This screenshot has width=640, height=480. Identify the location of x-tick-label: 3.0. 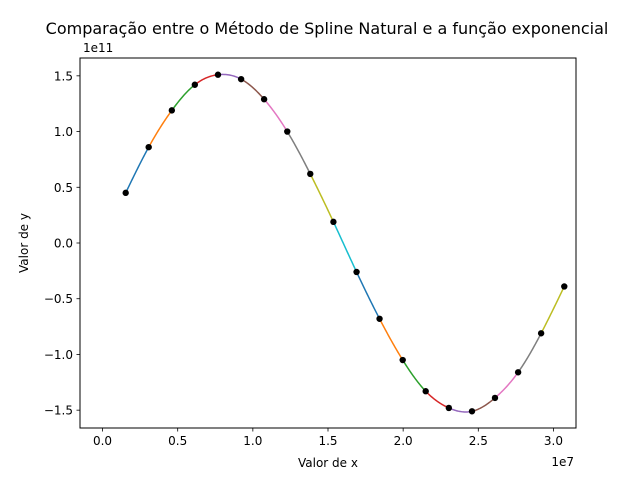
(553, 441).